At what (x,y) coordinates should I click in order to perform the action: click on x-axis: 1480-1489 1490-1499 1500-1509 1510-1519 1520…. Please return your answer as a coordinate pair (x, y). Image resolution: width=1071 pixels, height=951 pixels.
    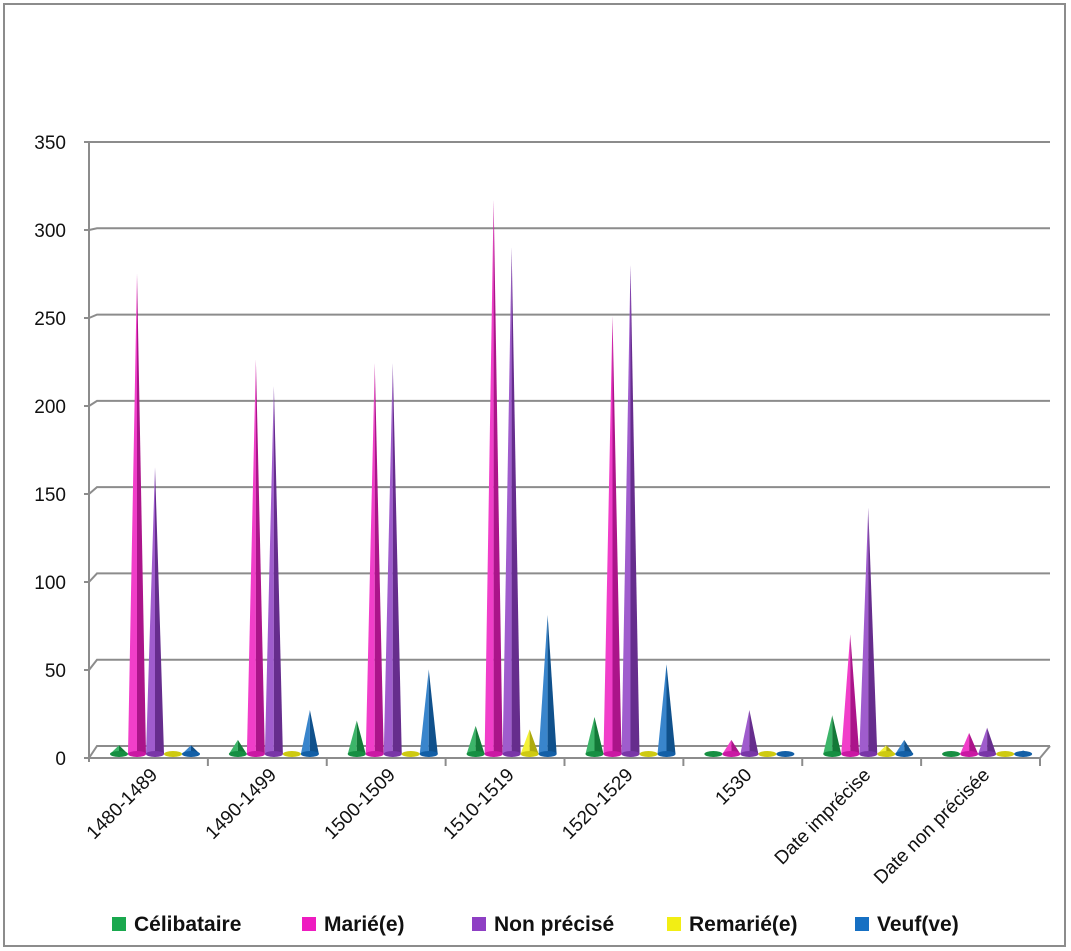
    Looking at the image, I should click on (562, 823).